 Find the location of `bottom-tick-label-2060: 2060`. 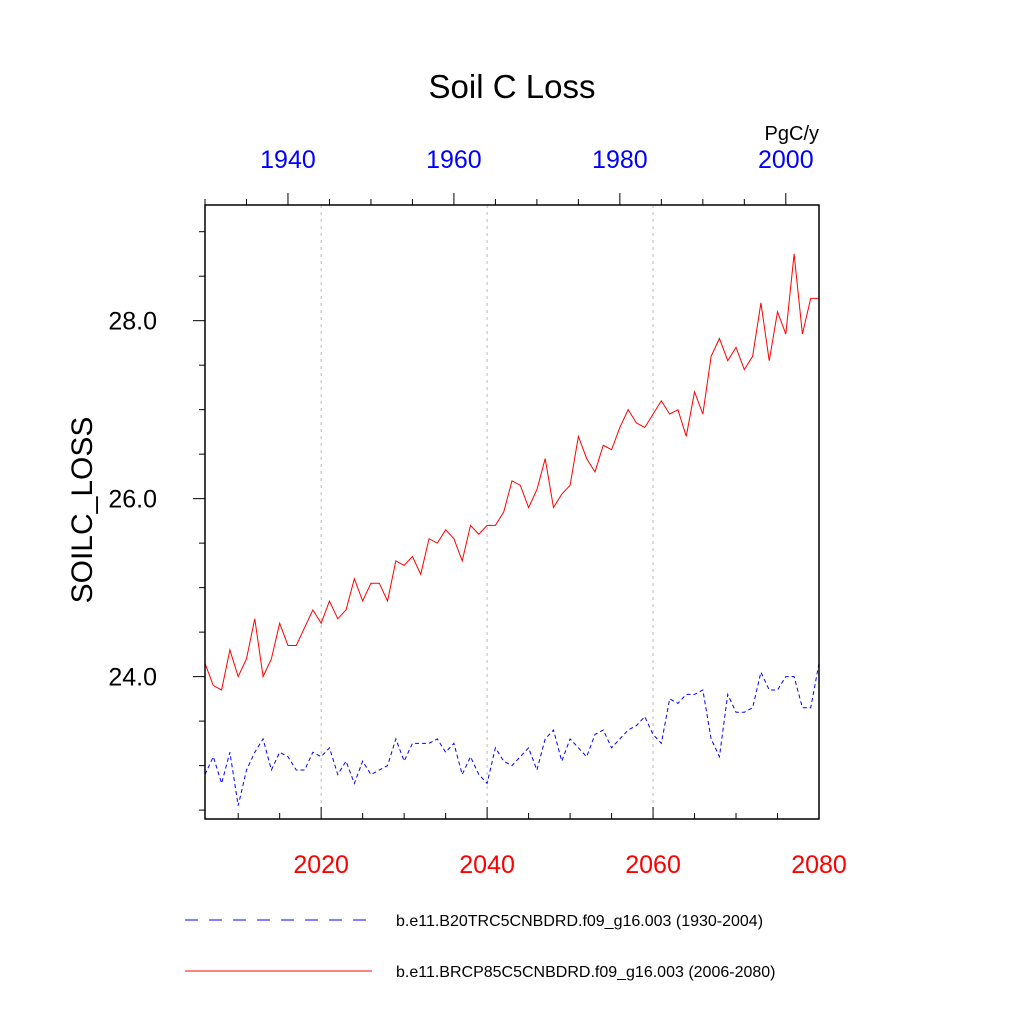

bottom-tick-label-2060: 2060 is located at coordinates (653, 865).